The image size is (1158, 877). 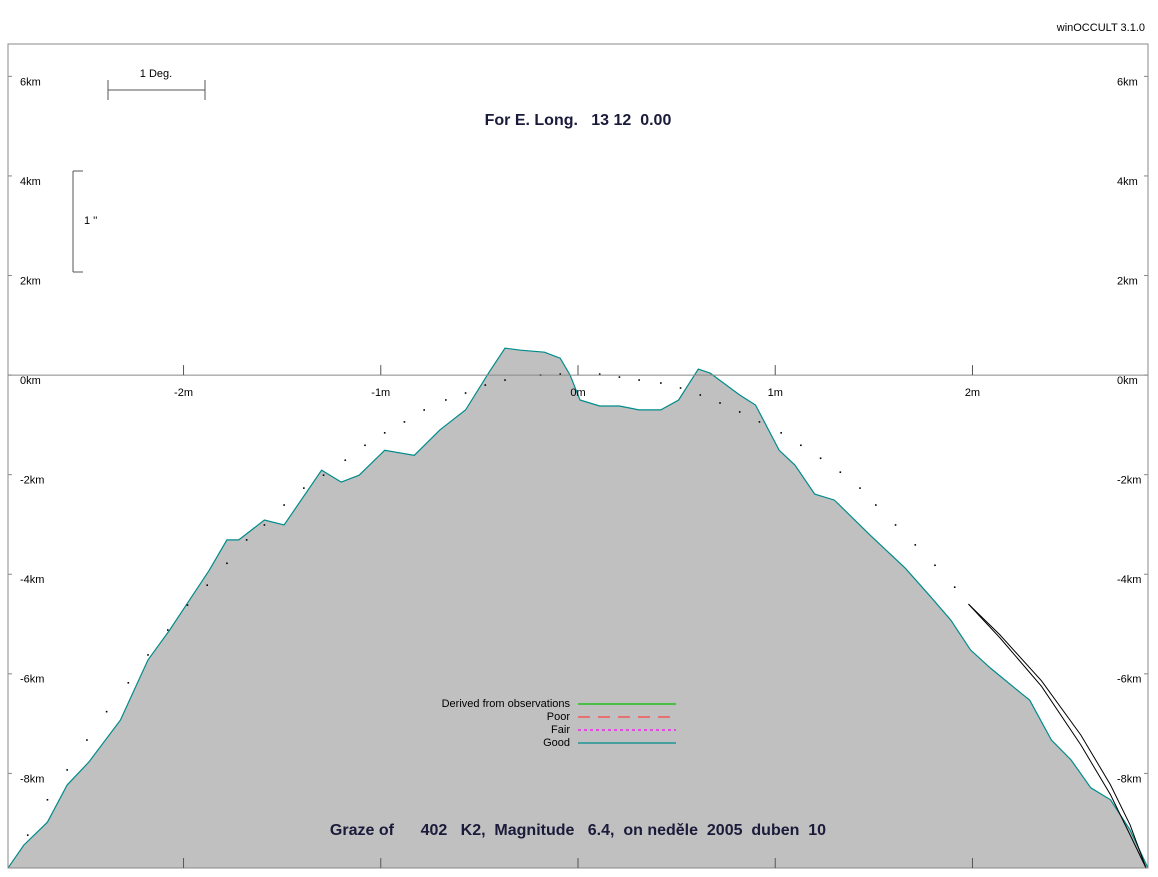 What do you see at coordinates (90, 221) in the screenshot?
I see `arcsec-scale-label: 1 ''` at bounding box center [90, 221].